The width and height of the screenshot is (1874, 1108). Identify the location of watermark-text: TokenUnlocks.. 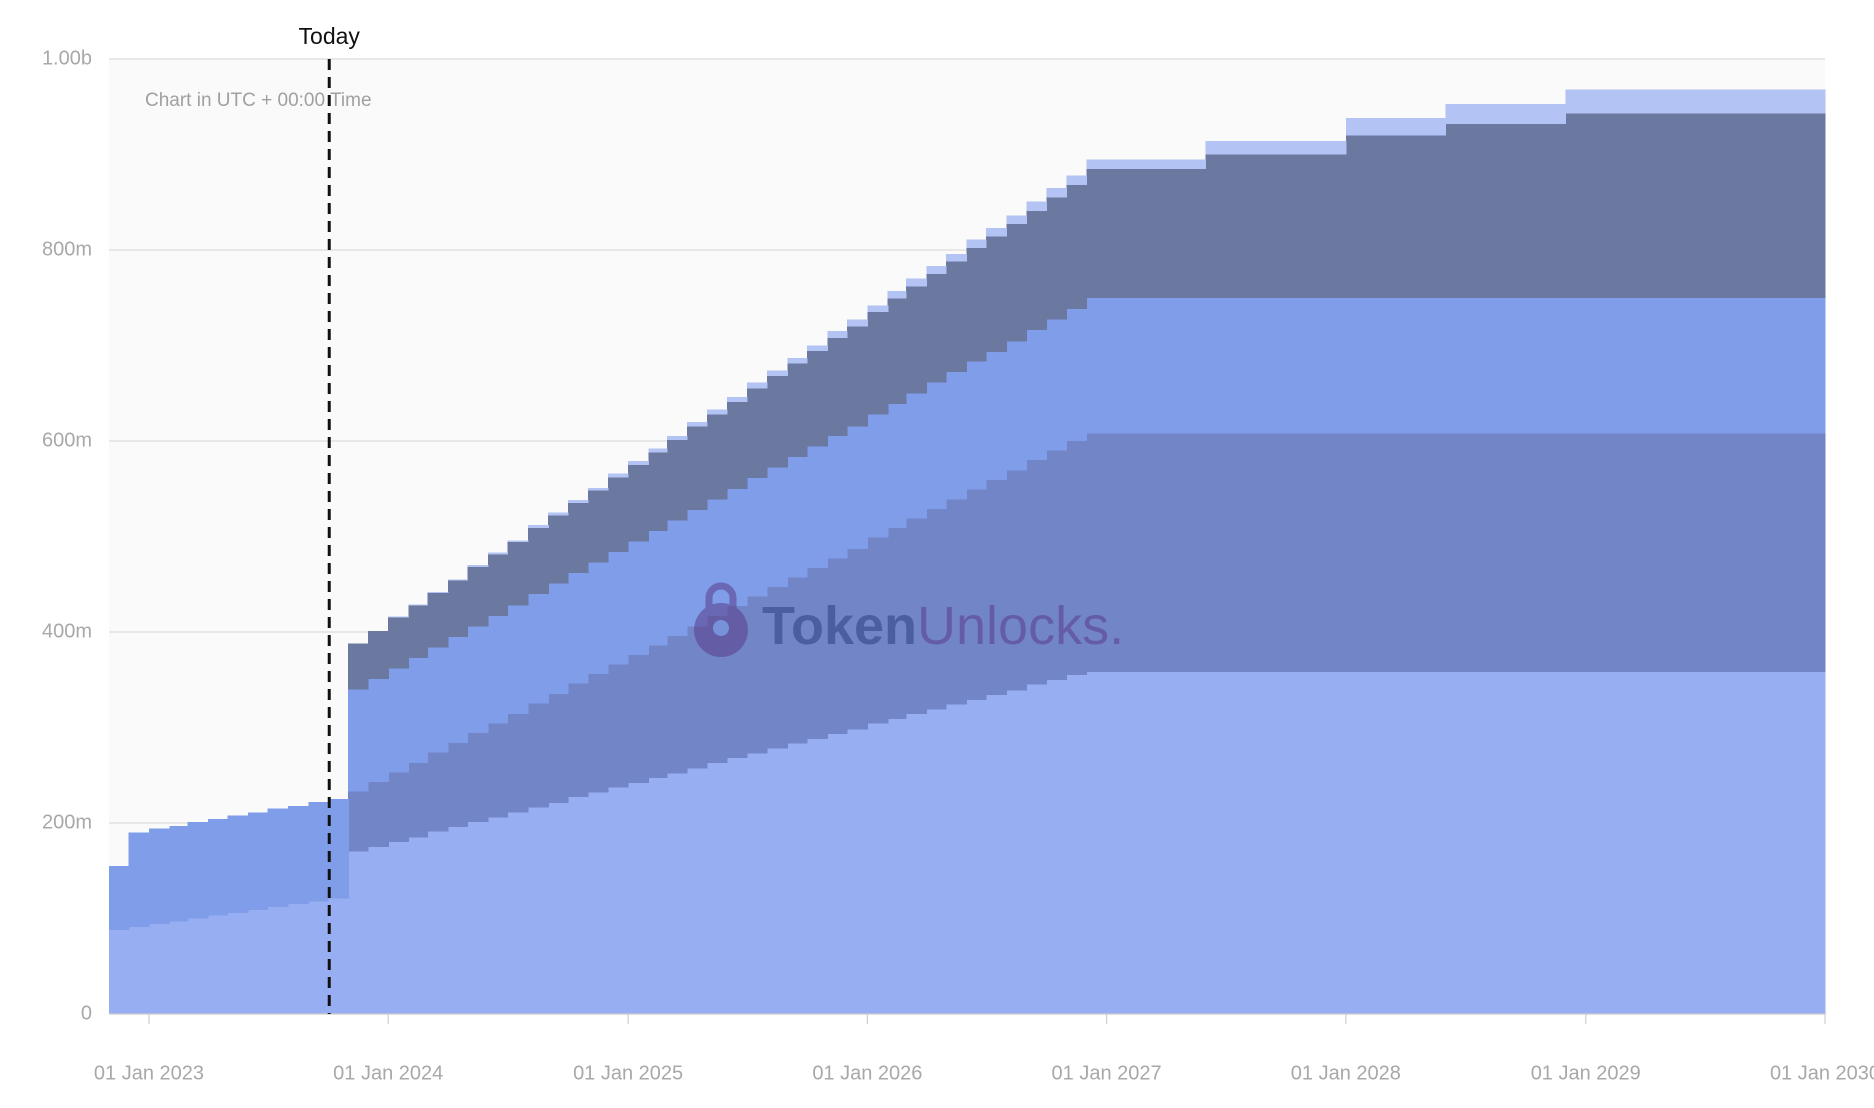
(943, 626).